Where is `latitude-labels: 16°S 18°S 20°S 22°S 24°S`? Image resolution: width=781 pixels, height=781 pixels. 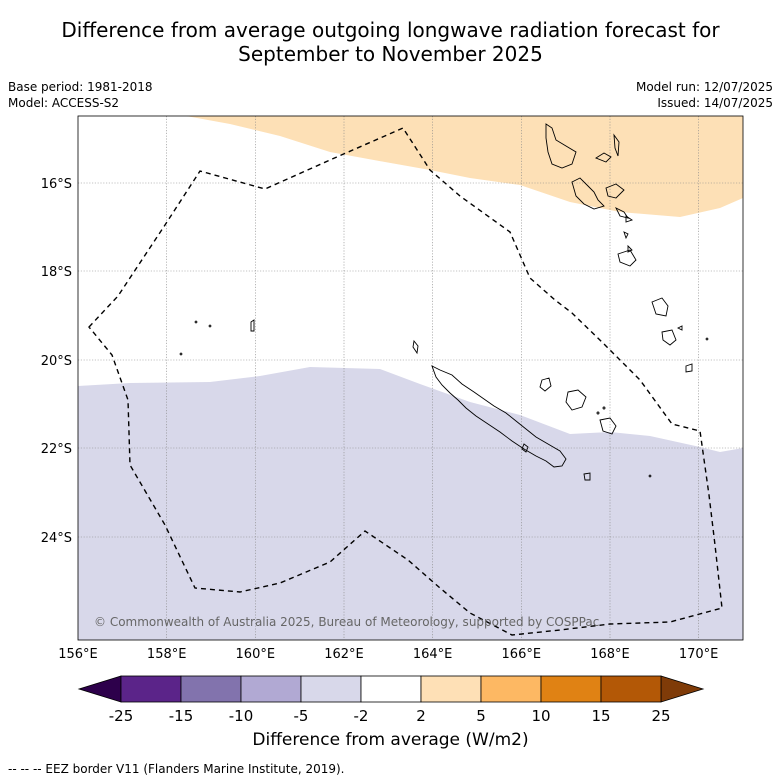 latitude-labels: 16°S 18°S 20°S 22°S 24°S is located at coordinates (56, 361).